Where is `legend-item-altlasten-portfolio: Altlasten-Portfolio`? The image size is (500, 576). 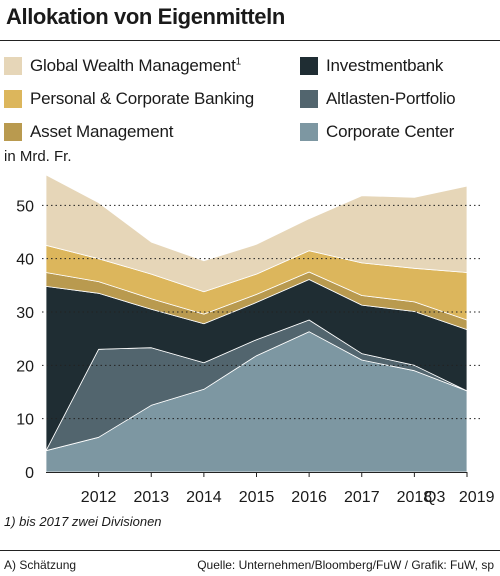 legend-item-altlasten-portfolio: Altlasten-Portfolio is located at coordinates (378, 99).